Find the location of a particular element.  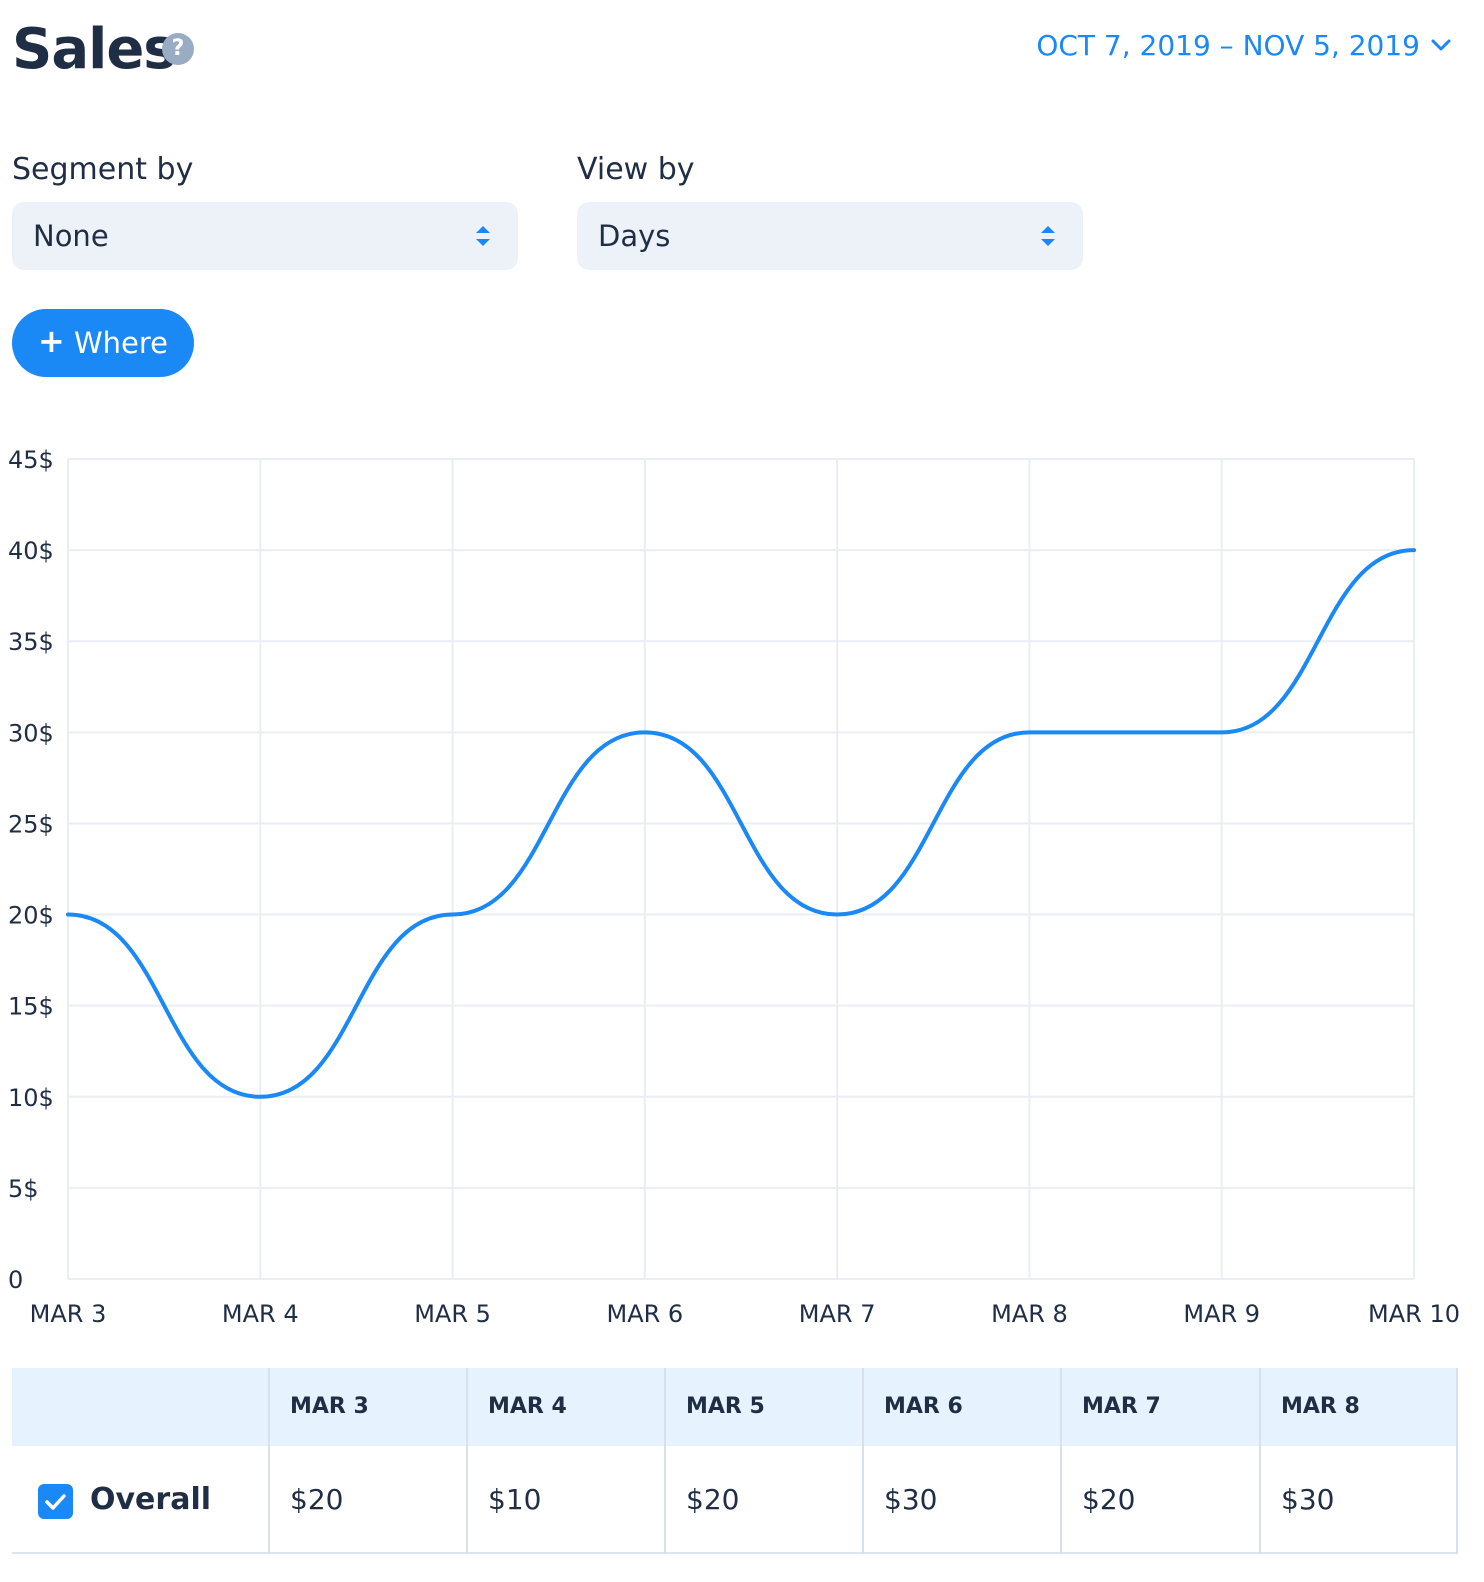

segment-by-label: Segment by is located at coordinates (103, 169).